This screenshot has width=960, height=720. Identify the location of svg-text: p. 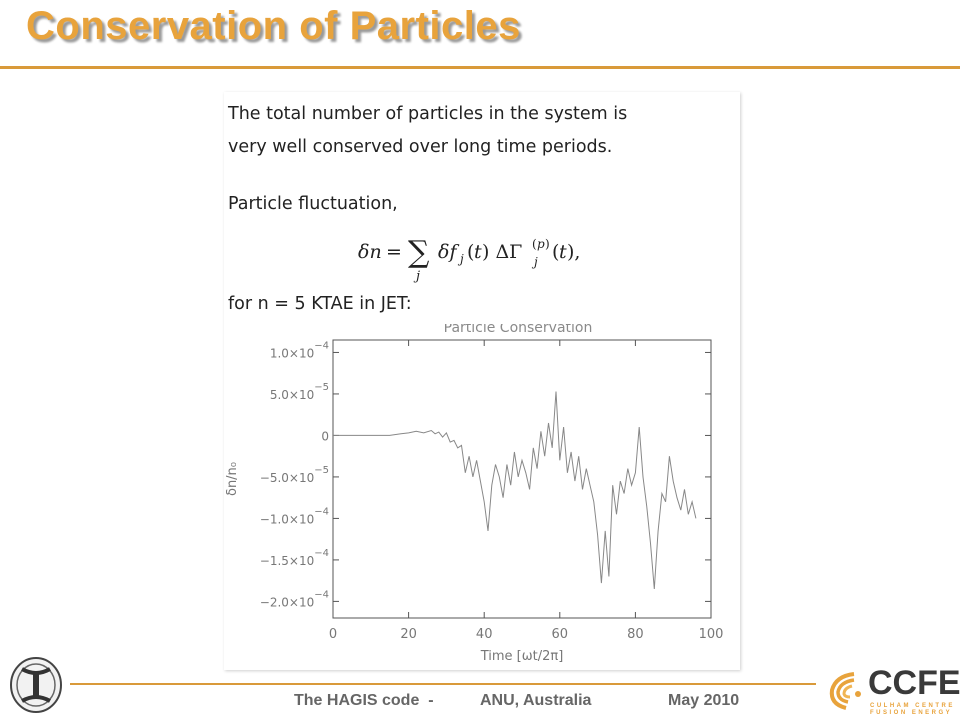
(541, 244).